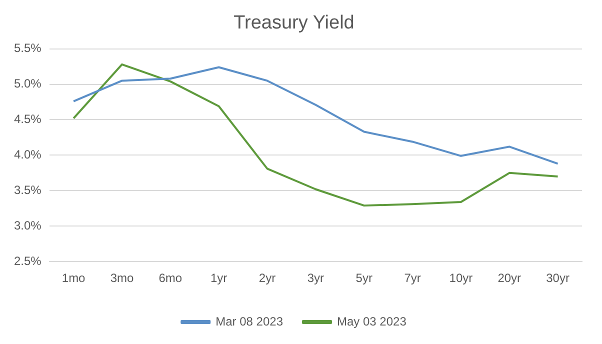 The height and width of the screenshot is (344, 602). I want to click on x-tick-label: 20yr, so click(510, 278).